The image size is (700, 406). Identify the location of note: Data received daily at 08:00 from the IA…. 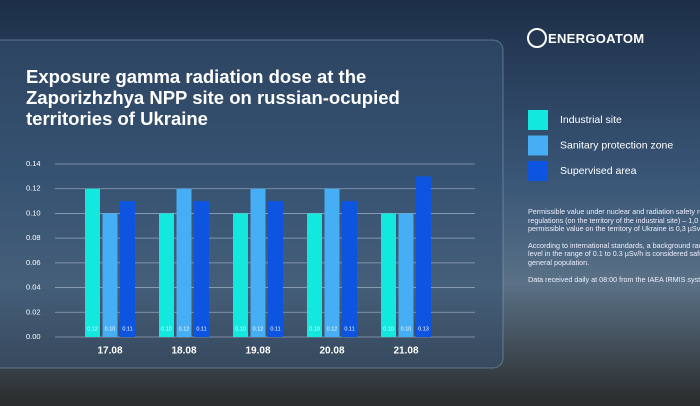
(614, 279).